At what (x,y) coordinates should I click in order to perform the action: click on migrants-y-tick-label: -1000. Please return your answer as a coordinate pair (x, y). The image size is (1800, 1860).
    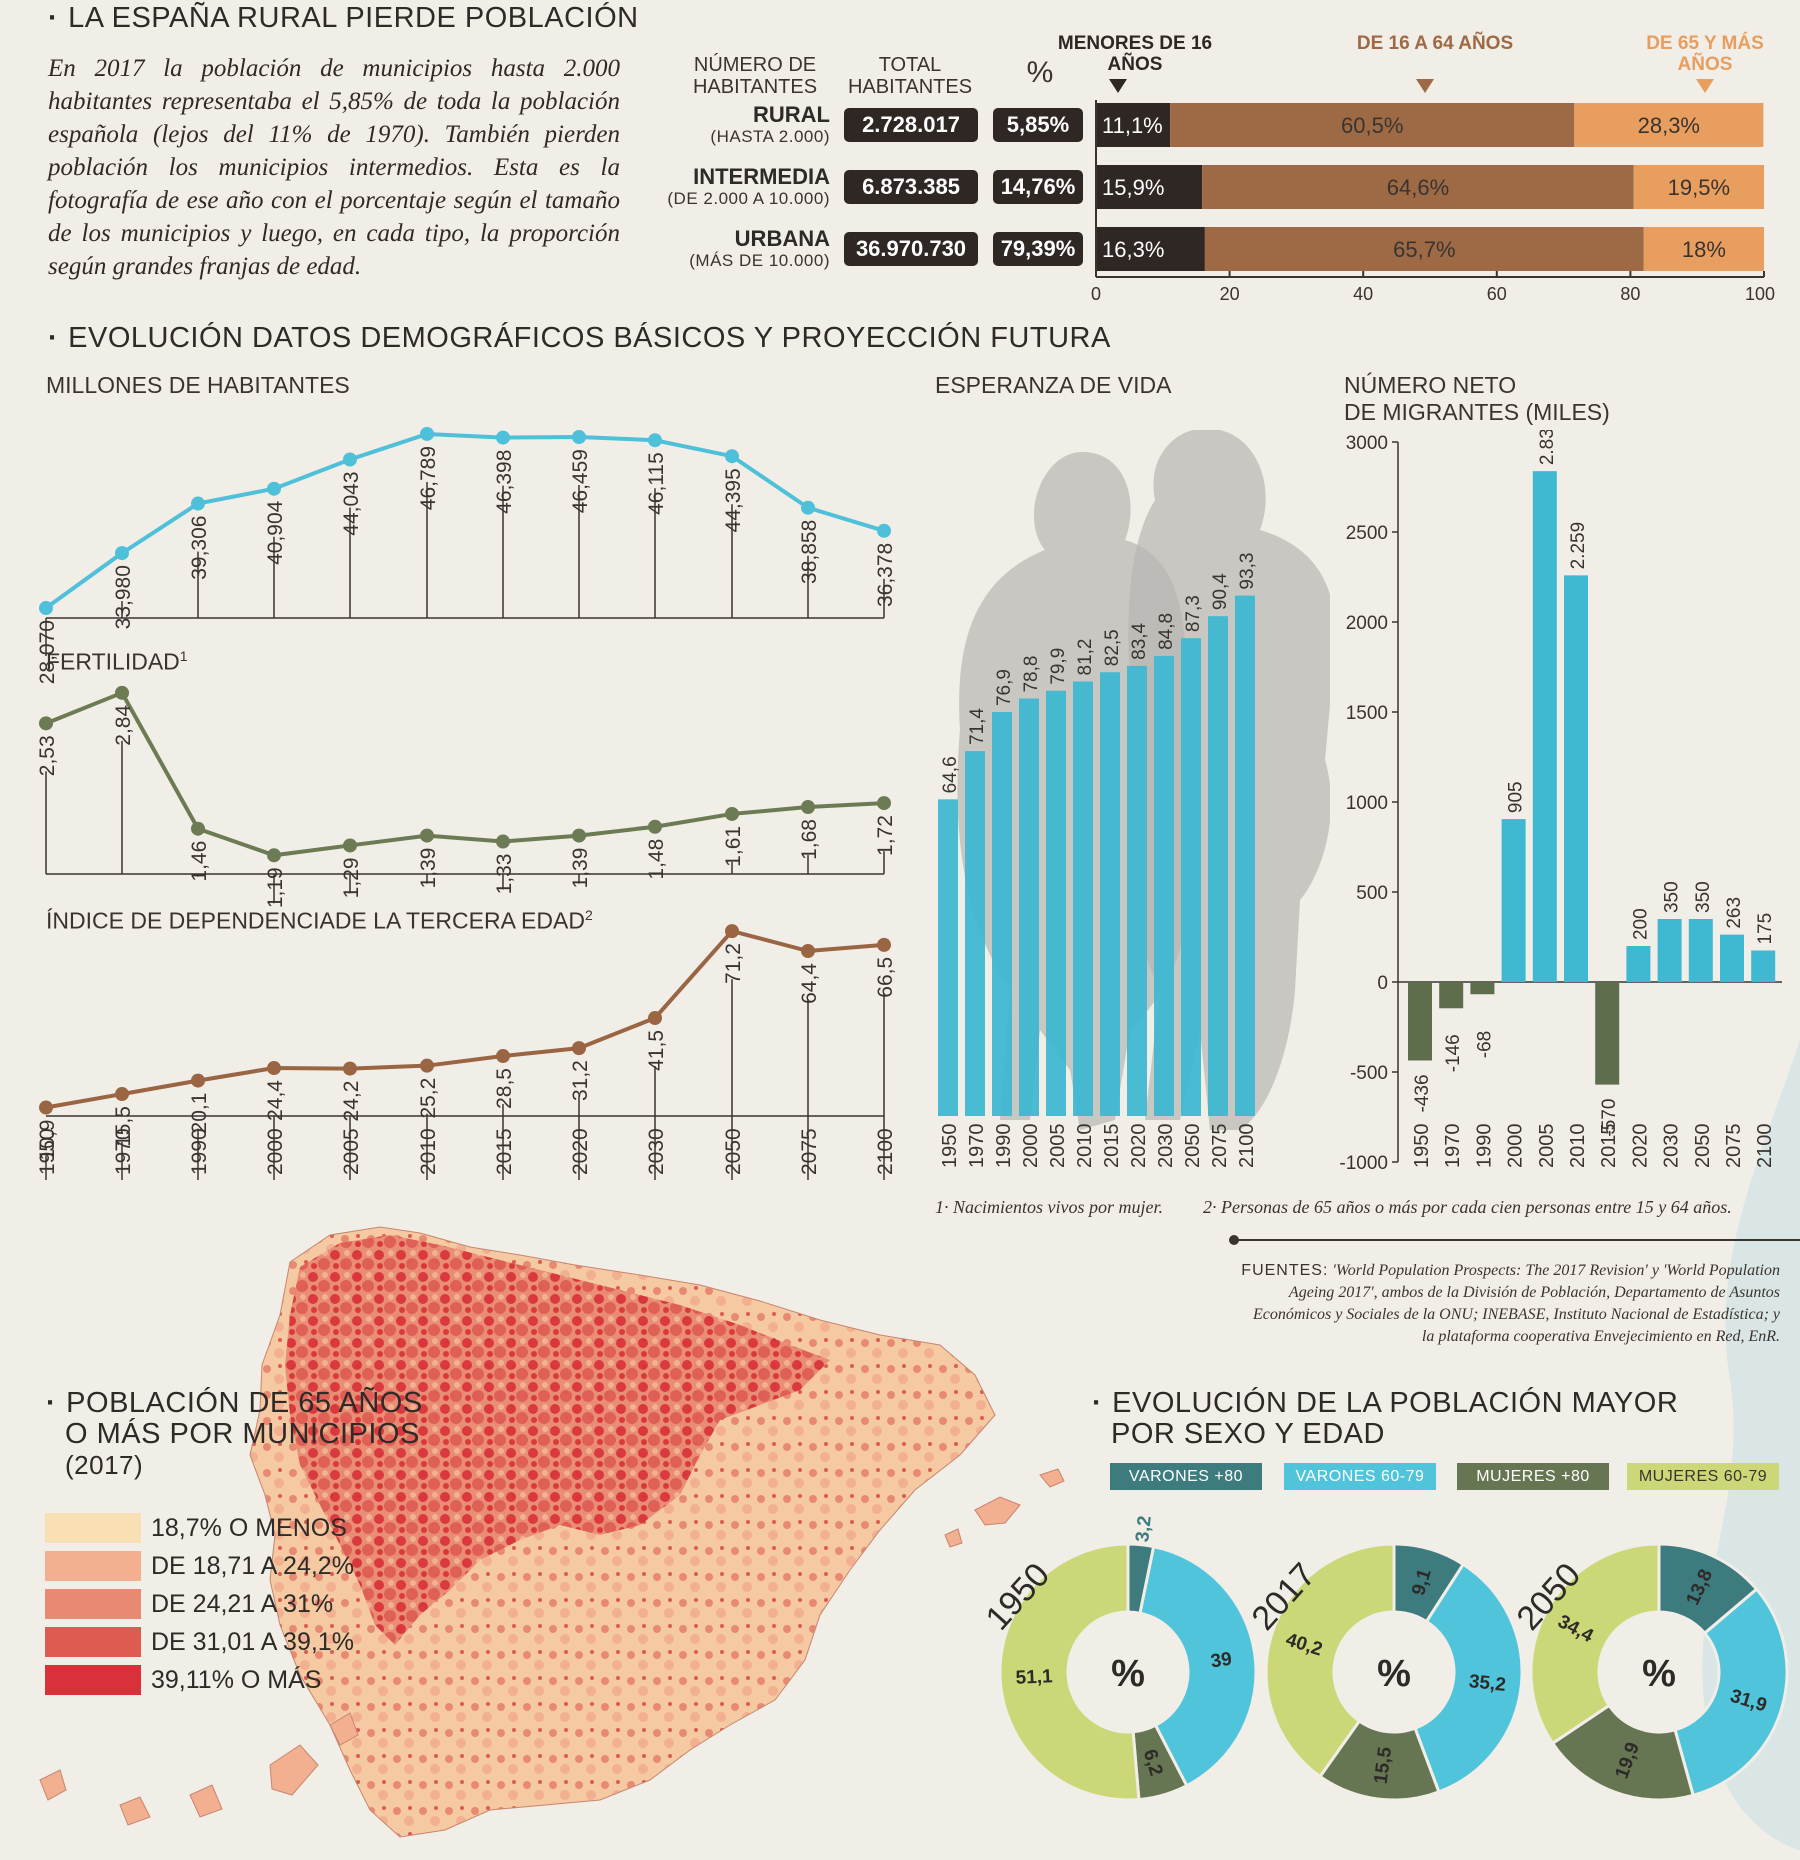
    Looking at the image, I should click on (1363, 1161).